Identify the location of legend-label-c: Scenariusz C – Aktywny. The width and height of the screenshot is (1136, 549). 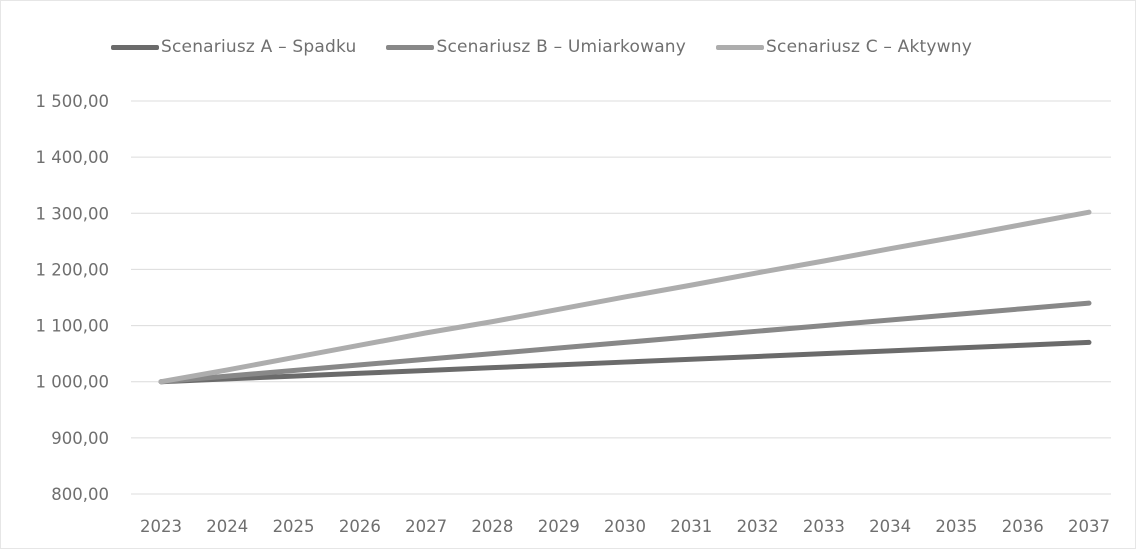
(869, 47).